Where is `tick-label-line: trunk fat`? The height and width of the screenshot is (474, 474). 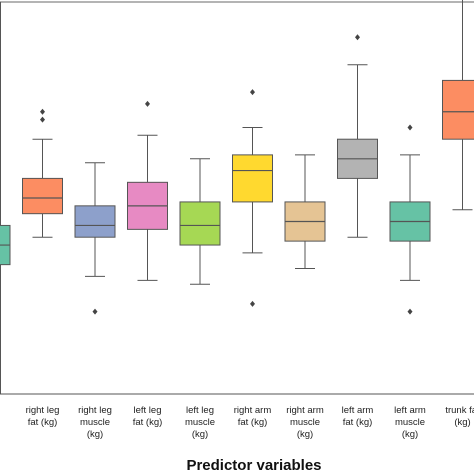
tick-label-line: trunk fat is located at coordinates (459, 410).